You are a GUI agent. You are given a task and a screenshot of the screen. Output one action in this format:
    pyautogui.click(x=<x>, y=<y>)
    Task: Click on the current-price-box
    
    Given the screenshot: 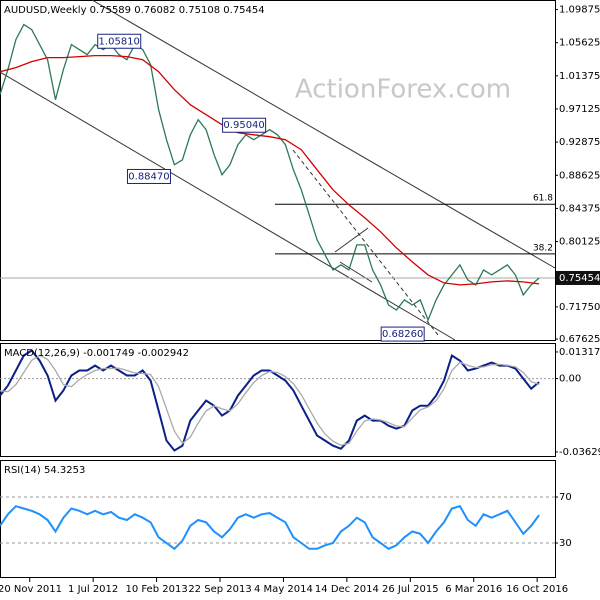 What is the action you would take?
    pyautogui.click(x=578, y=277)
    